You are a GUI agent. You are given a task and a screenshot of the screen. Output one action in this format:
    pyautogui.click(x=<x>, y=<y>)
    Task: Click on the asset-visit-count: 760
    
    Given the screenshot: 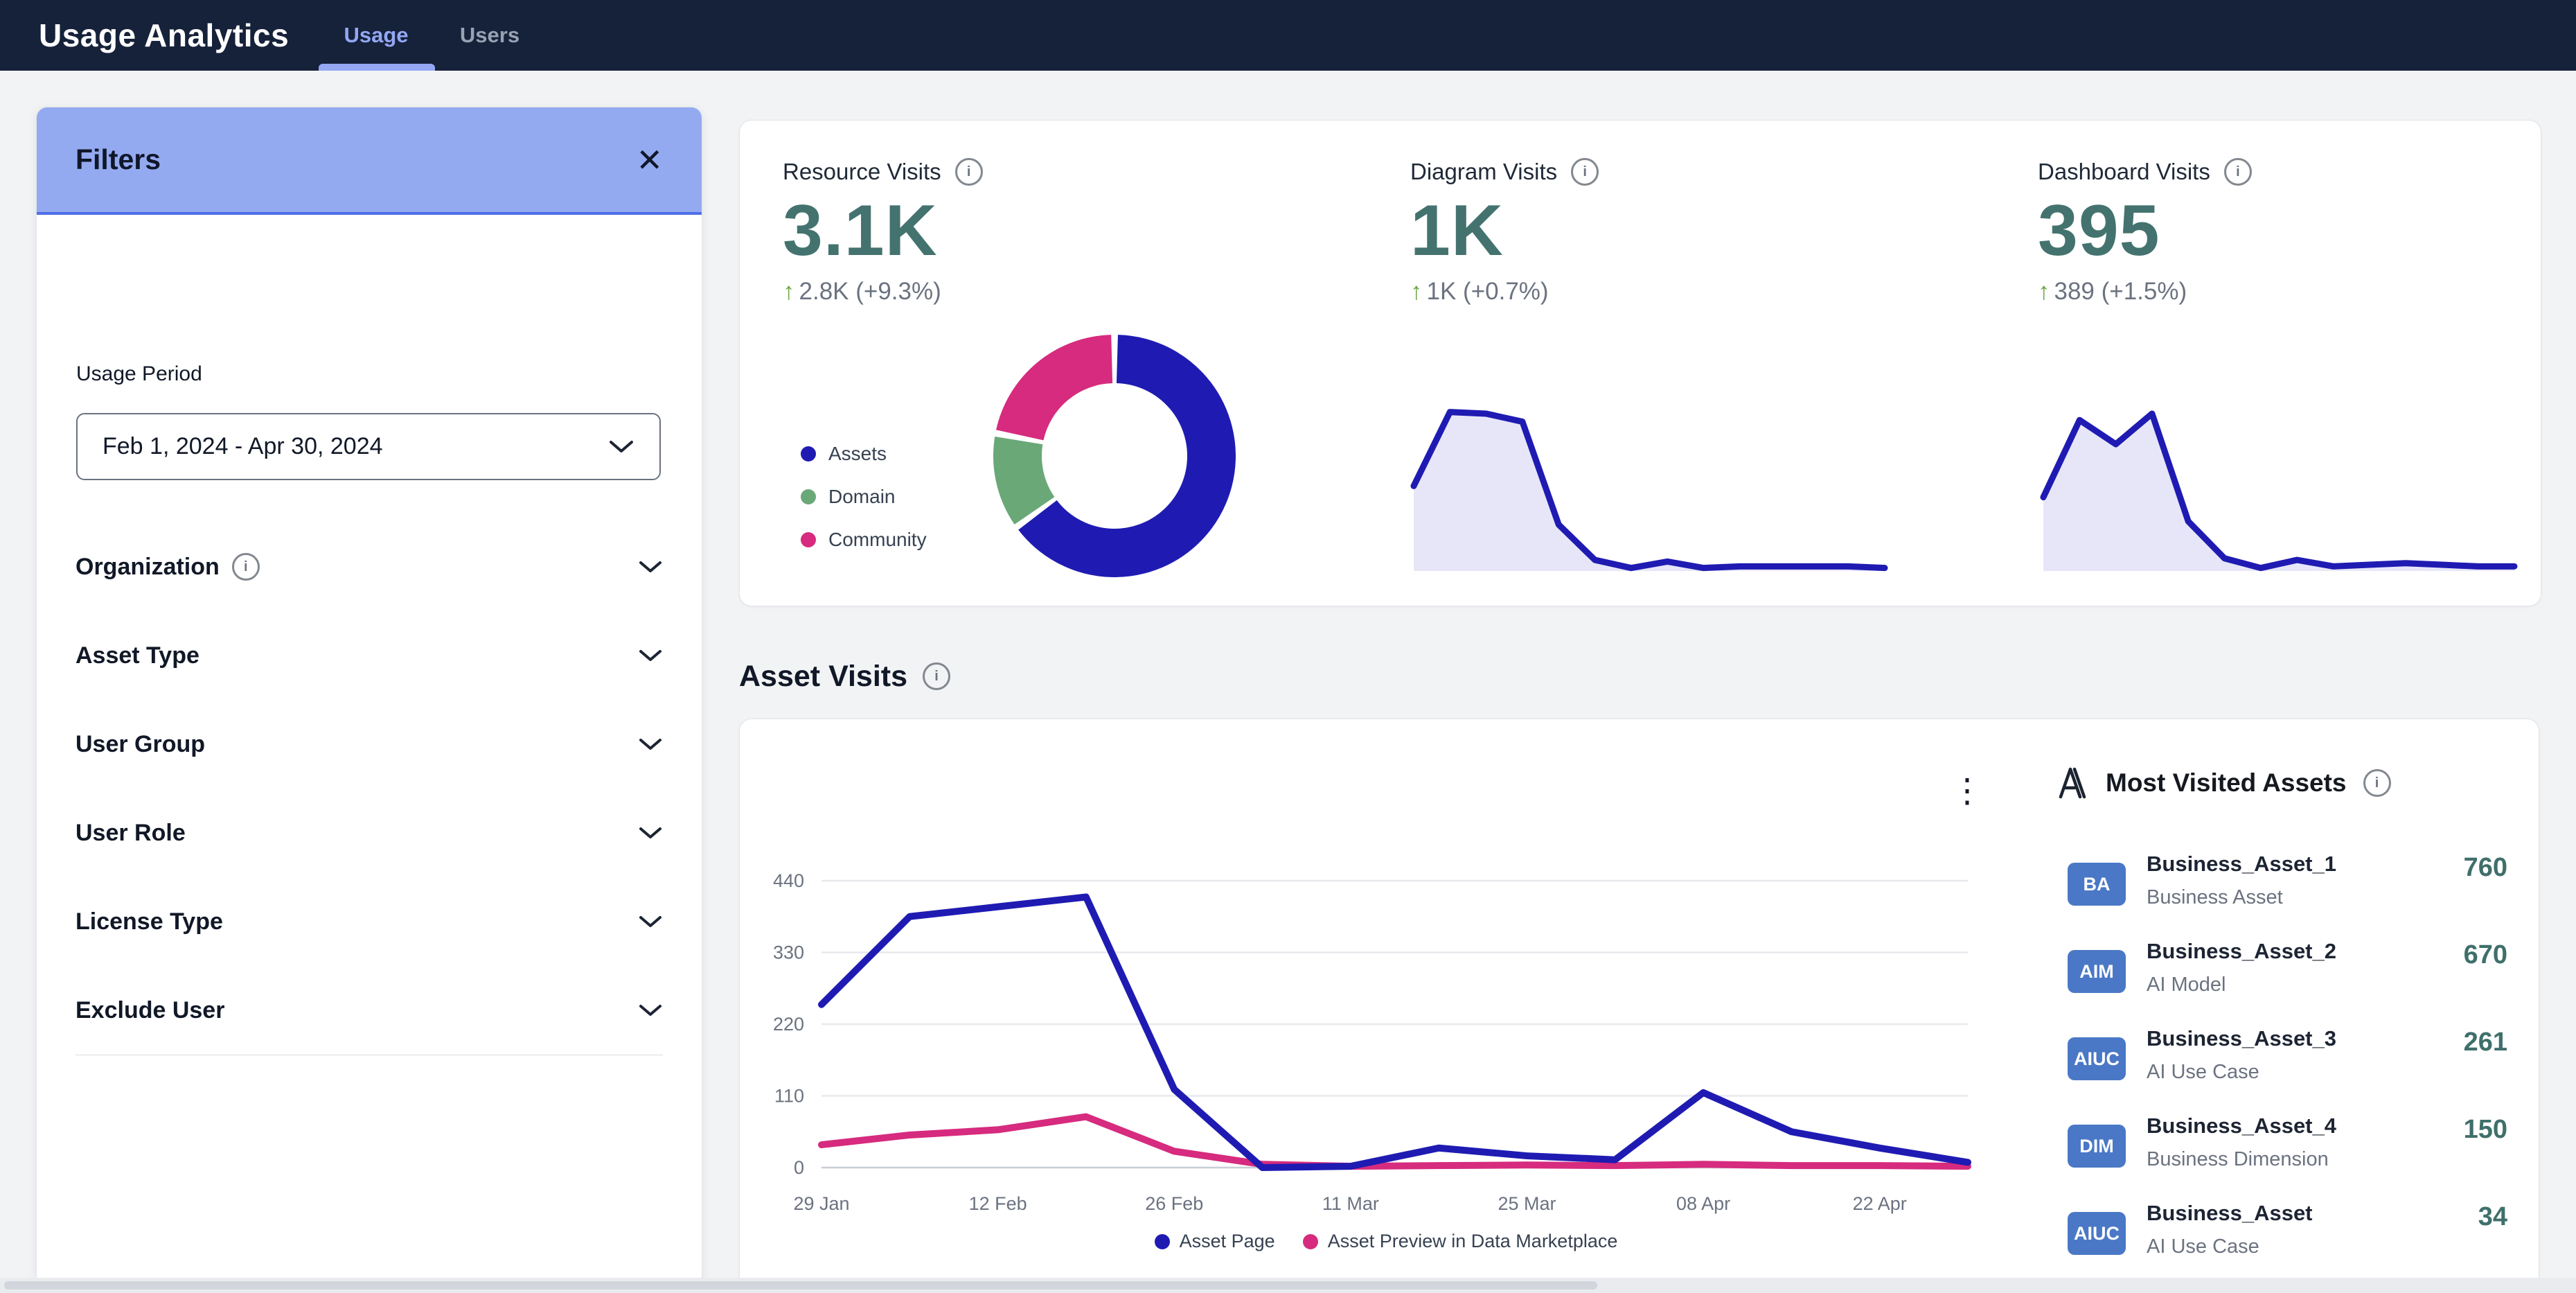 What is the action you would take?
    pyautogui.click(x=2485, y=867)
    